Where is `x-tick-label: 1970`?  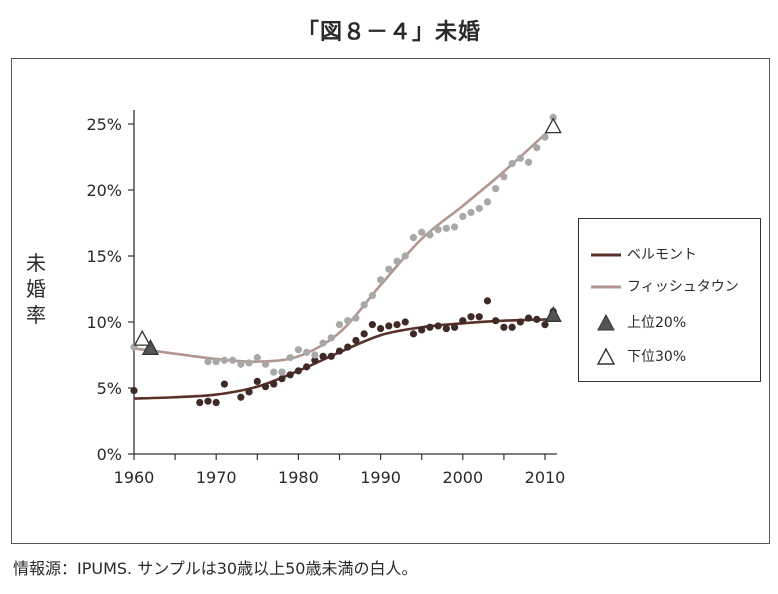 x-tick-label: 1970 is located at coordinates (216, 477).